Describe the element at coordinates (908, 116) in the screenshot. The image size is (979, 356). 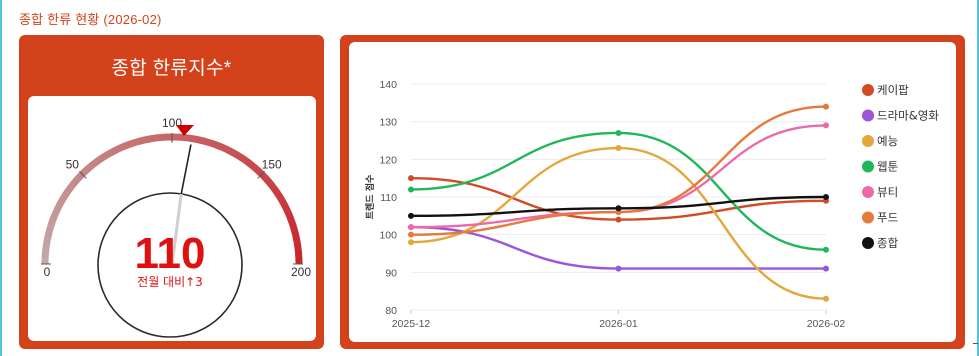
I see `legend-label: 드라마&영화` at that location.